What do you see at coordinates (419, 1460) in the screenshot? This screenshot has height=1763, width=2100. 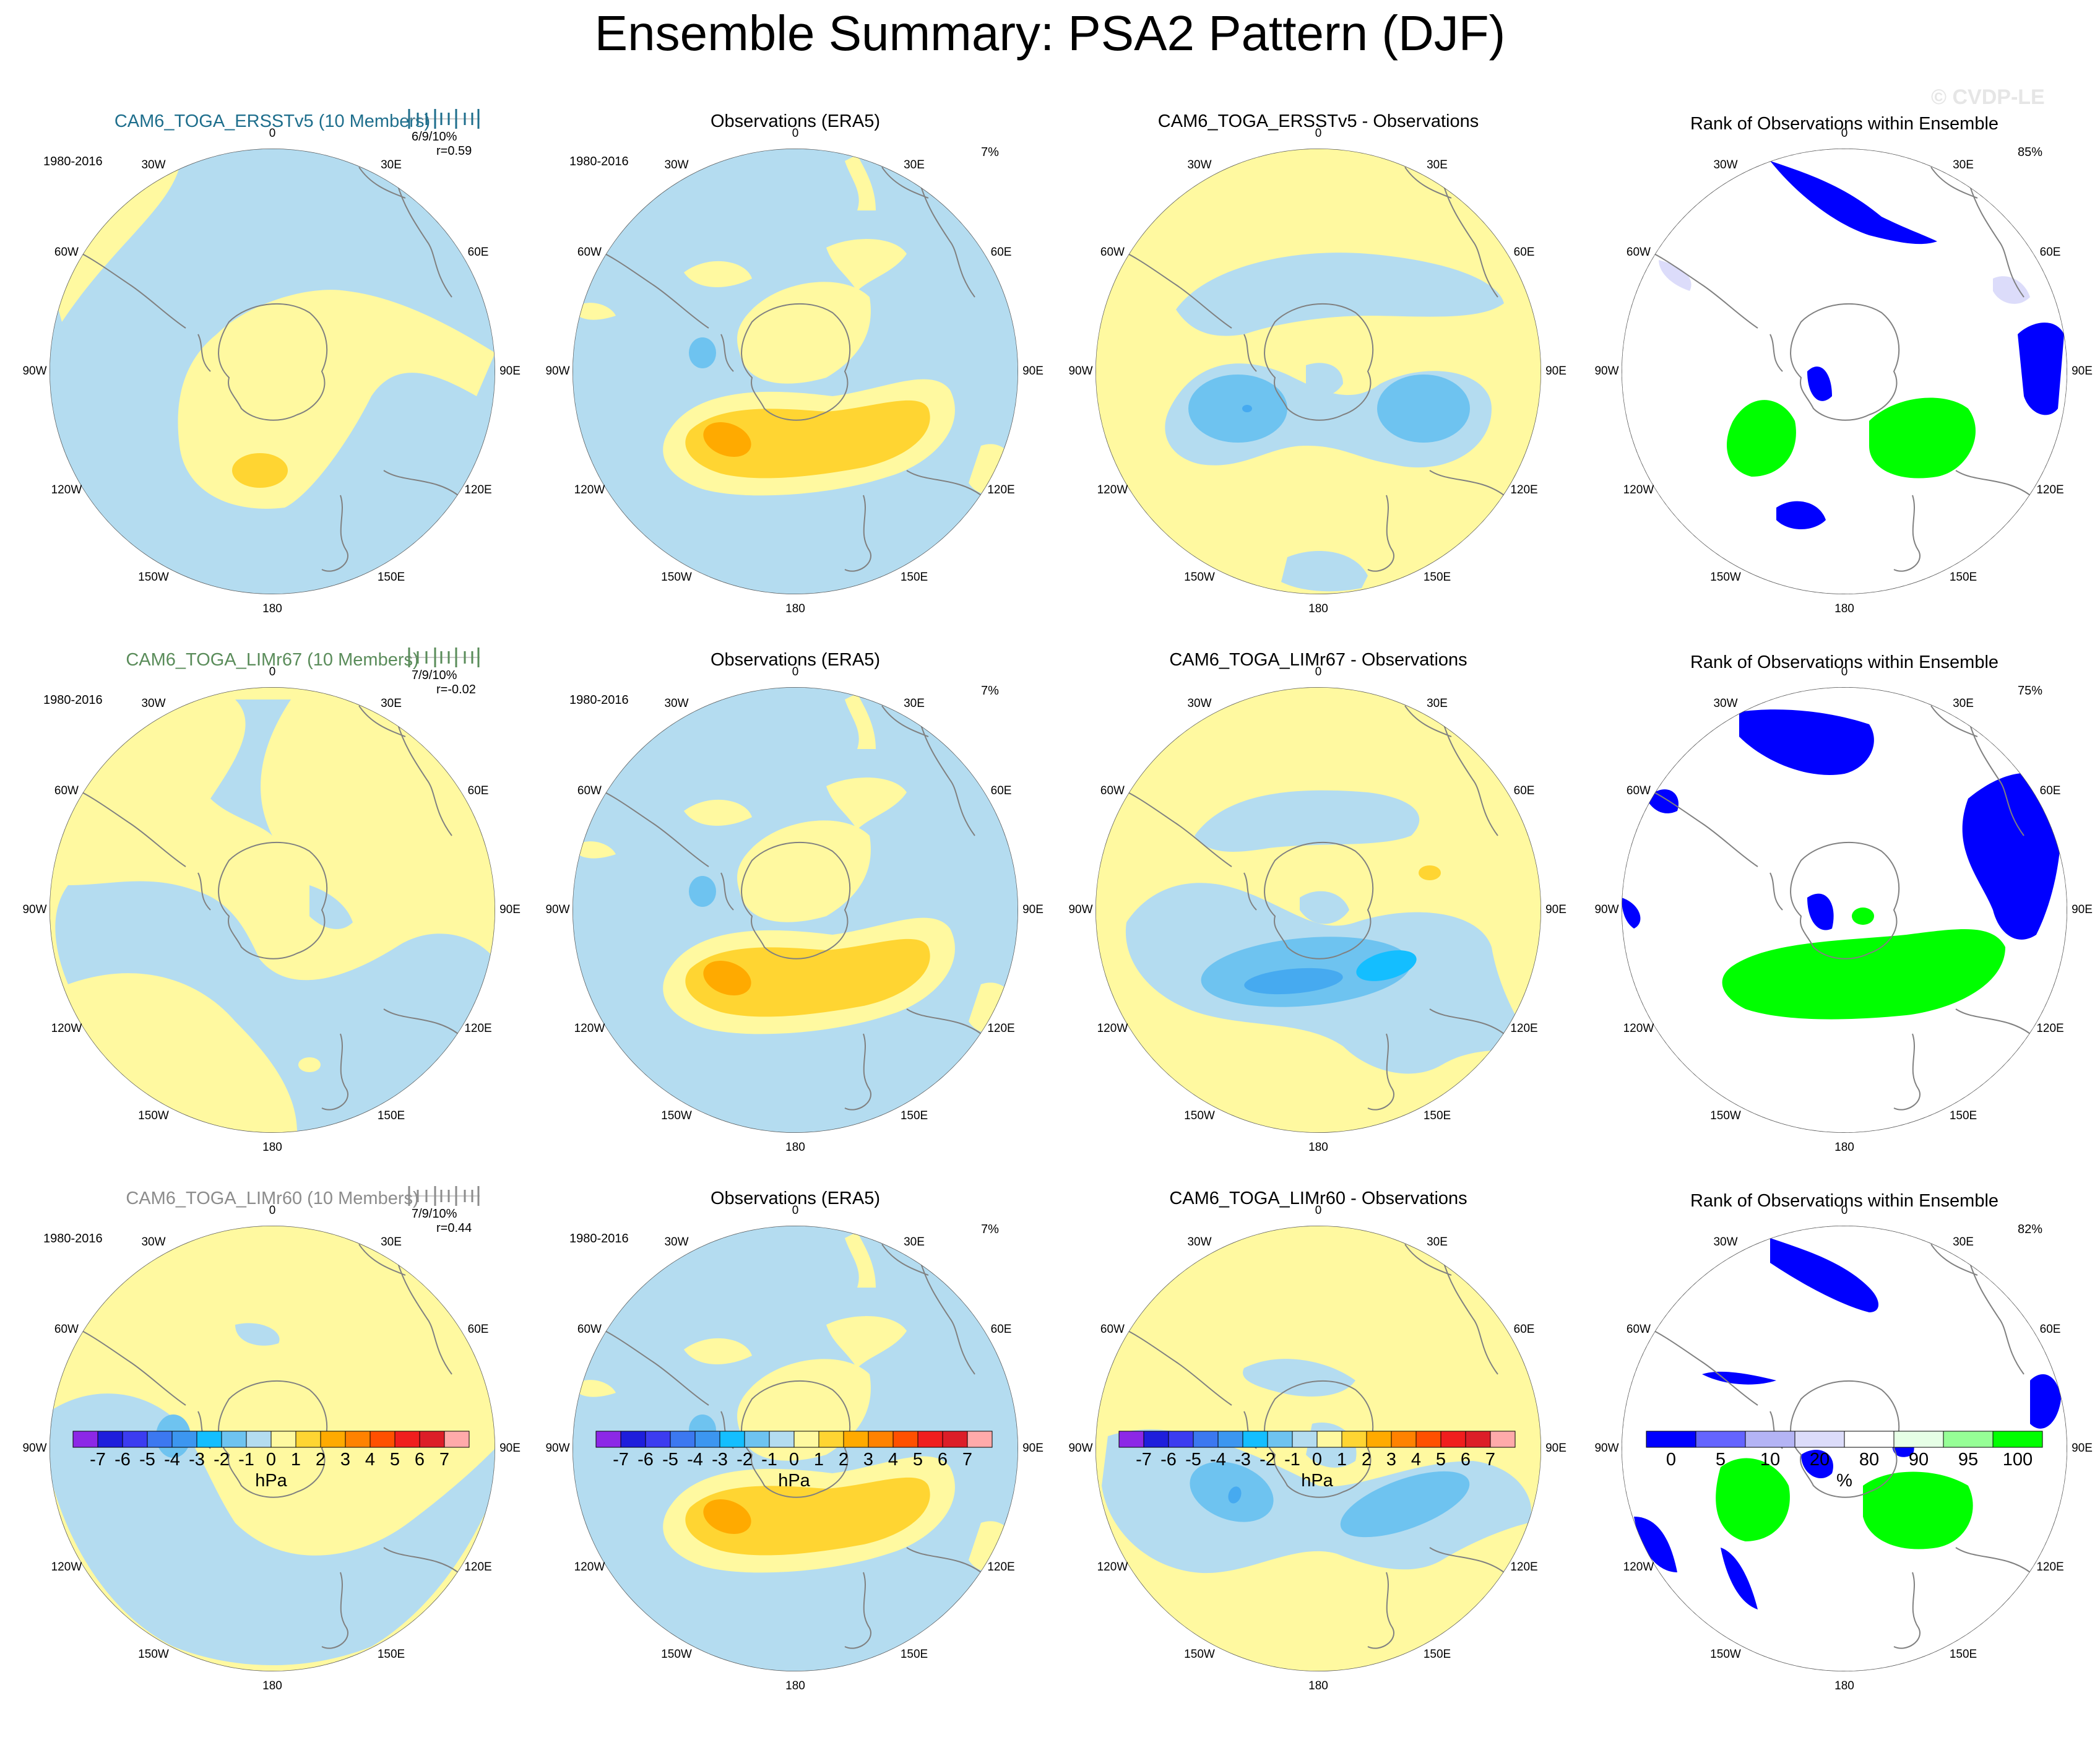 I see `colorbar-hpa-1-tick: 6` at bounding box center [419, 1460].